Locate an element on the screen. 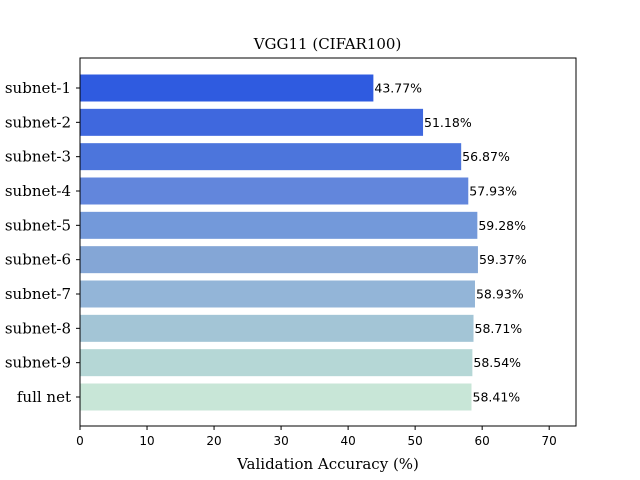  x-axis-ticks: 0 10 20 30 40 50 60 70 is located at coordinates (316, 437).